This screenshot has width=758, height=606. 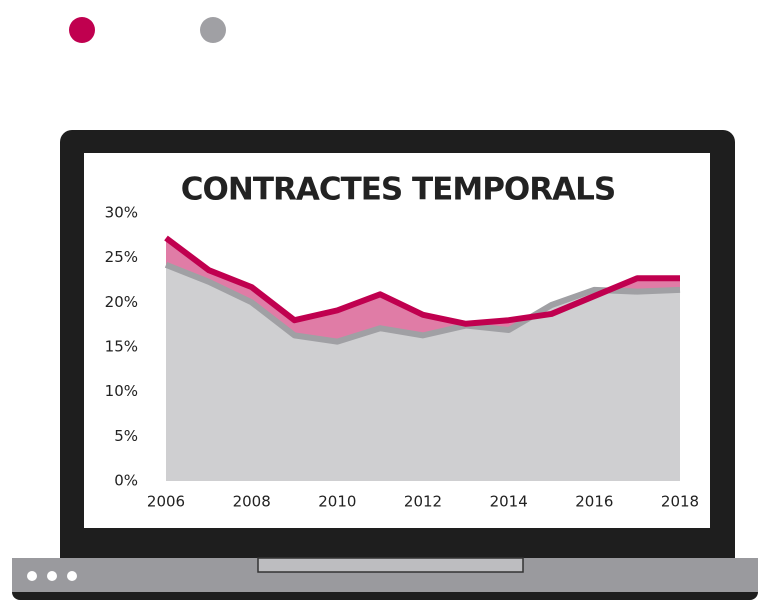 I want to click on x-tick-label: 2010, so click(x=337, y=502).